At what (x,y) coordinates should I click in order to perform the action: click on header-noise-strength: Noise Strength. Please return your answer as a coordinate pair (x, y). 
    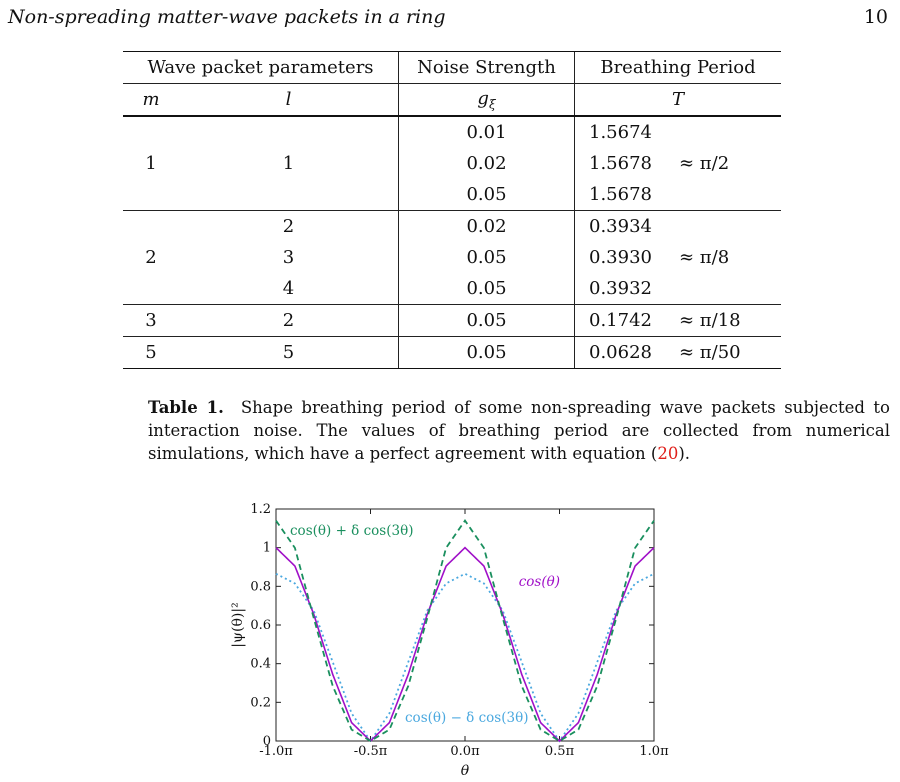
    Looking at the image, I should click on (486, 67).